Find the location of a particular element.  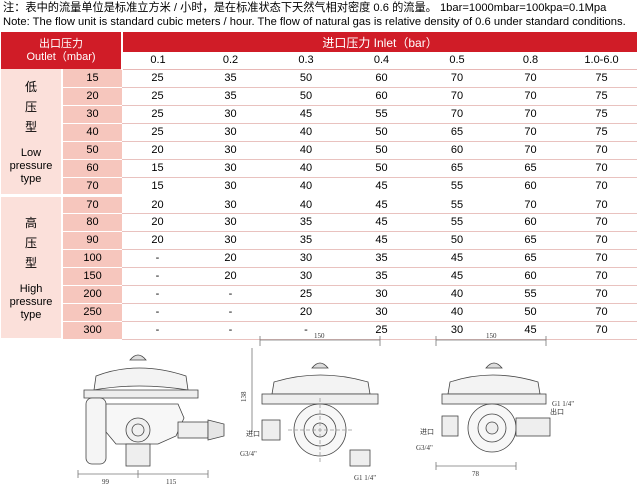

table-row: 150-20 30 35 45 60 70 is located at coordinates (319, 276).